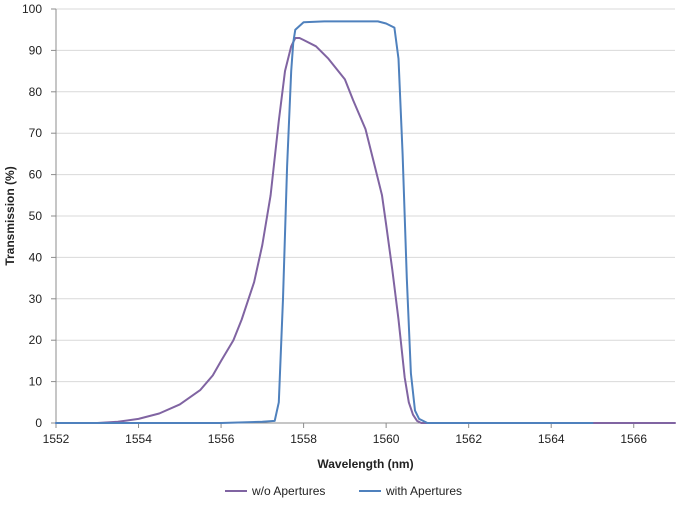  What do you see at coordinates (343, 491) in the screenshot?
I see `legend: w/o Apertures with Apertures` at bounding box center [343, 491].